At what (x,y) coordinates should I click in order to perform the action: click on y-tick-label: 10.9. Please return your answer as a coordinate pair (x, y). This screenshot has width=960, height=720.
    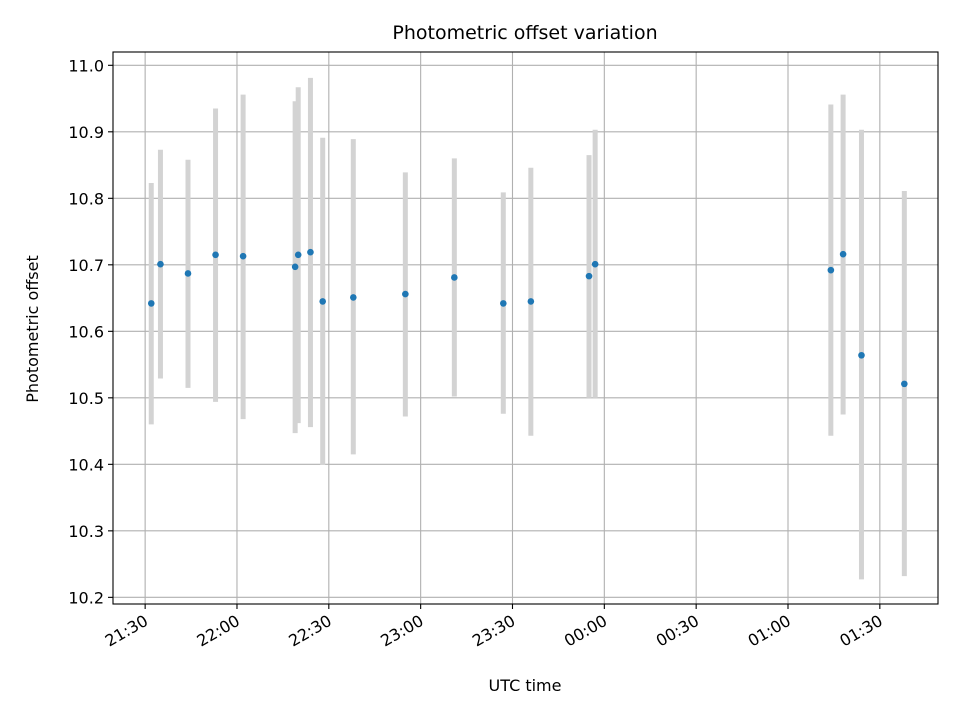
    Looking at the image, I should click on (86, 132).